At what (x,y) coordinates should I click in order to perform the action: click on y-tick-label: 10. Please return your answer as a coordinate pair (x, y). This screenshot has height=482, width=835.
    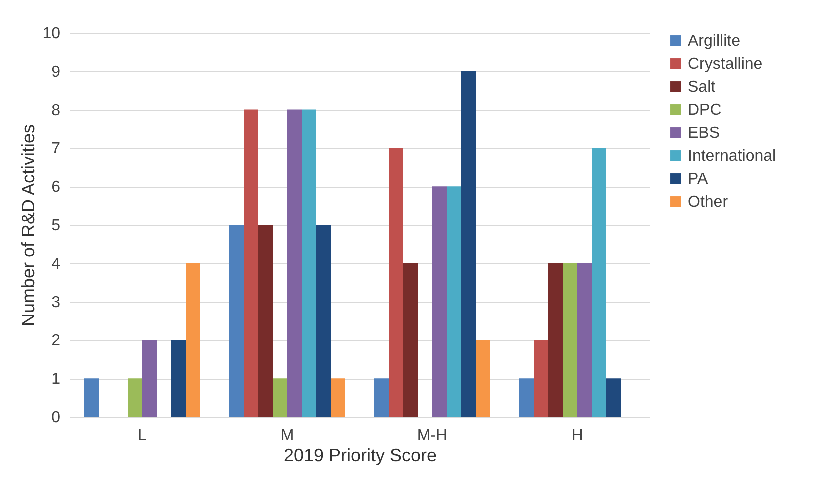
    Looking at the image, I should click on (51, 34).